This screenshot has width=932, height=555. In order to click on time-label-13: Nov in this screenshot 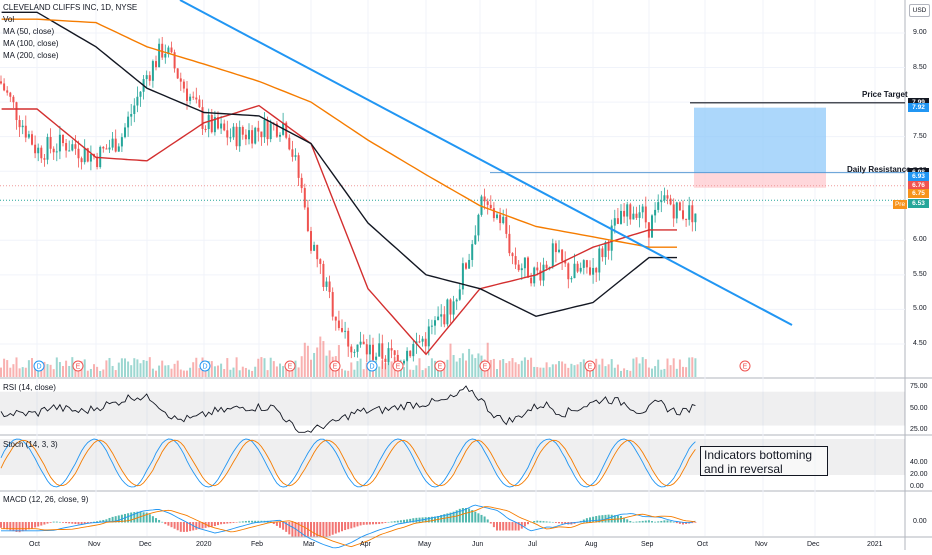, I will do `click(761, 544)`.